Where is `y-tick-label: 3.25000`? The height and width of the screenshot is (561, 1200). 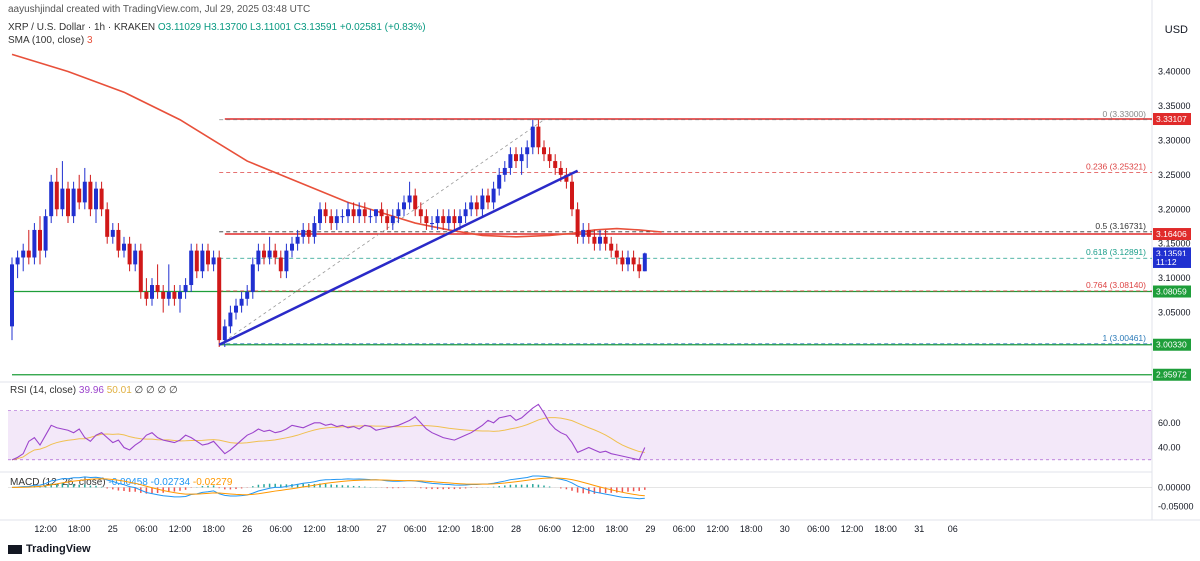
y-tick-label: 3.25000 is located at coordinates (1174, 175).